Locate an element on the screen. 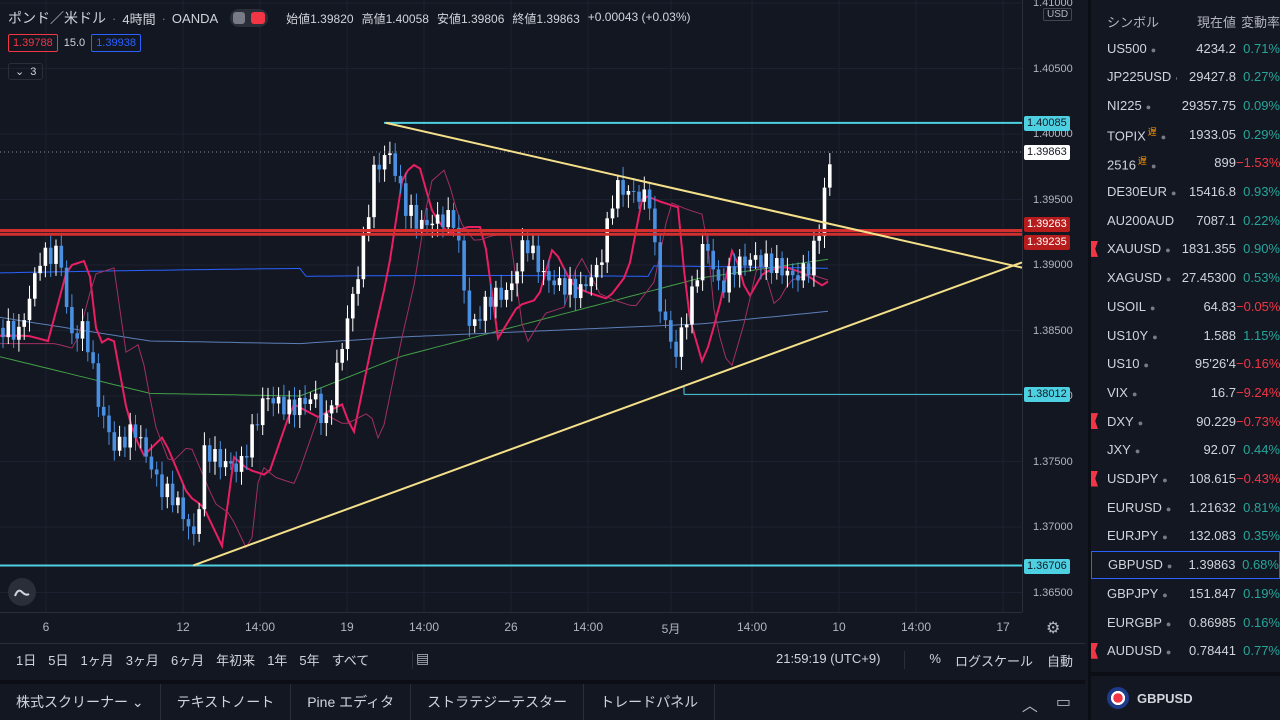 The width and height of the screenshot is (1280, 720). watchlist-last: 15416.8 is located at coordinates (1212, 191).